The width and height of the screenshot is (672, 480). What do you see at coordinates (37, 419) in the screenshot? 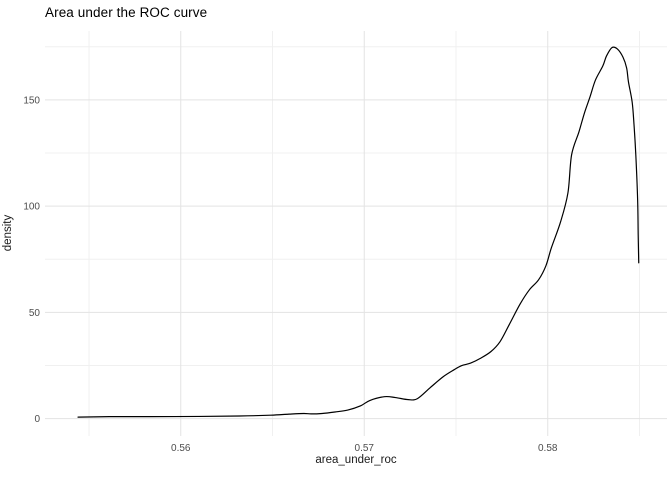
I see `y-tick-label: 0` at bounding box center [37, 419].